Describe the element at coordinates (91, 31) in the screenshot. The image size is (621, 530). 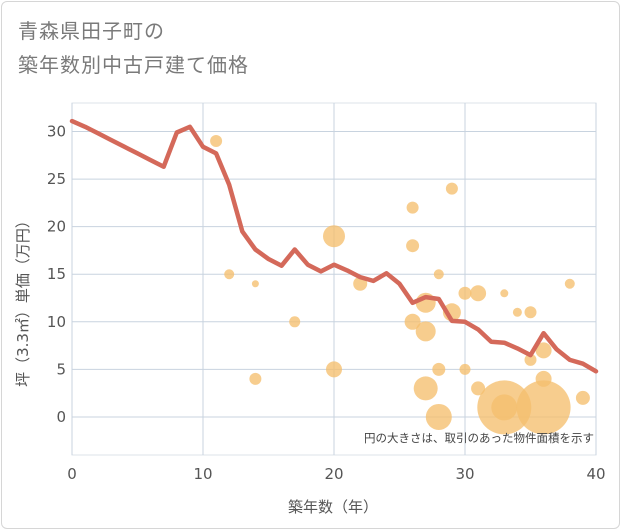
I see `chart-title-line1: 青森県田子町の` at that location.